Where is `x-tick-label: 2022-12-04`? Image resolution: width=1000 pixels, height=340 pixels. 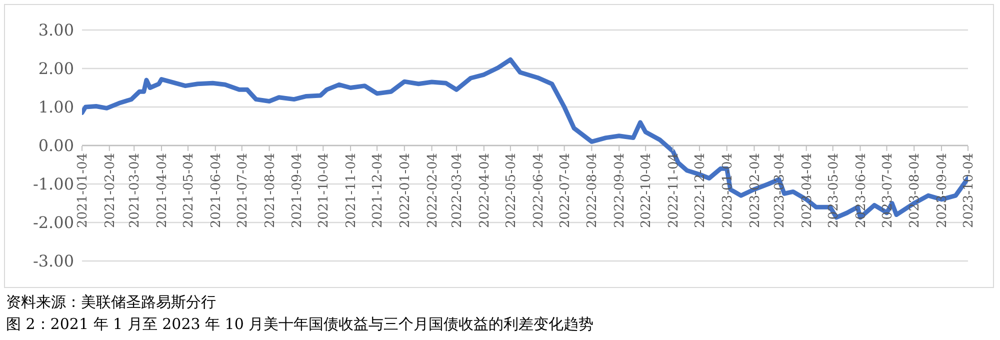 x-tick-label: 2022-12-04 is located at coordinates (700, 190).